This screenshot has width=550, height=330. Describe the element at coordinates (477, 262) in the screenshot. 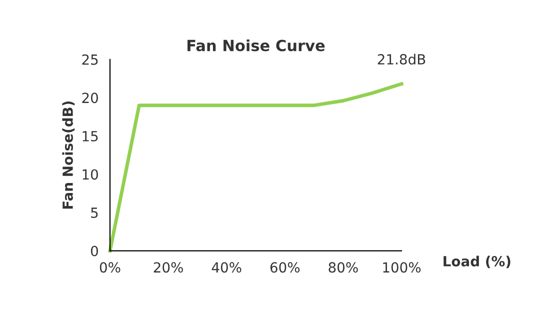

I see `x-axis-title: Load (%)` at that location.